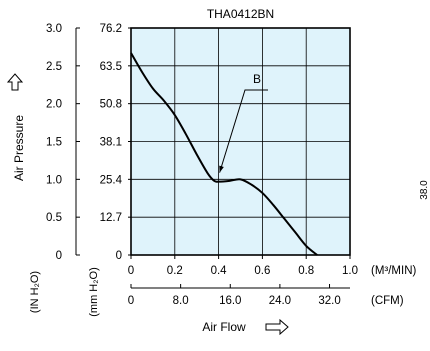 The image size is (430, 351). I want to click on y-arrow-icon, so click(15, 82).